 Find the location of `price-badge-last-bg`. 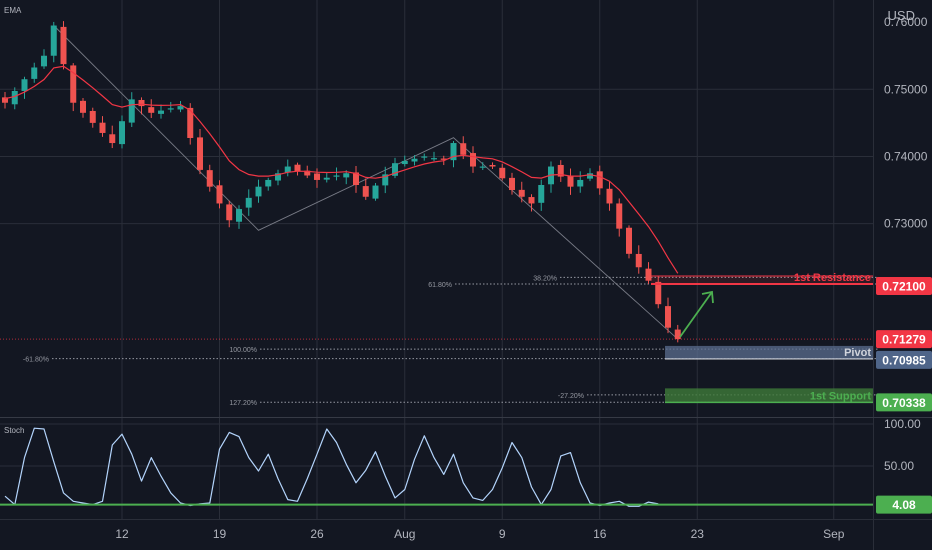

price-badge-last-bg is located at coordinates (904, 339).